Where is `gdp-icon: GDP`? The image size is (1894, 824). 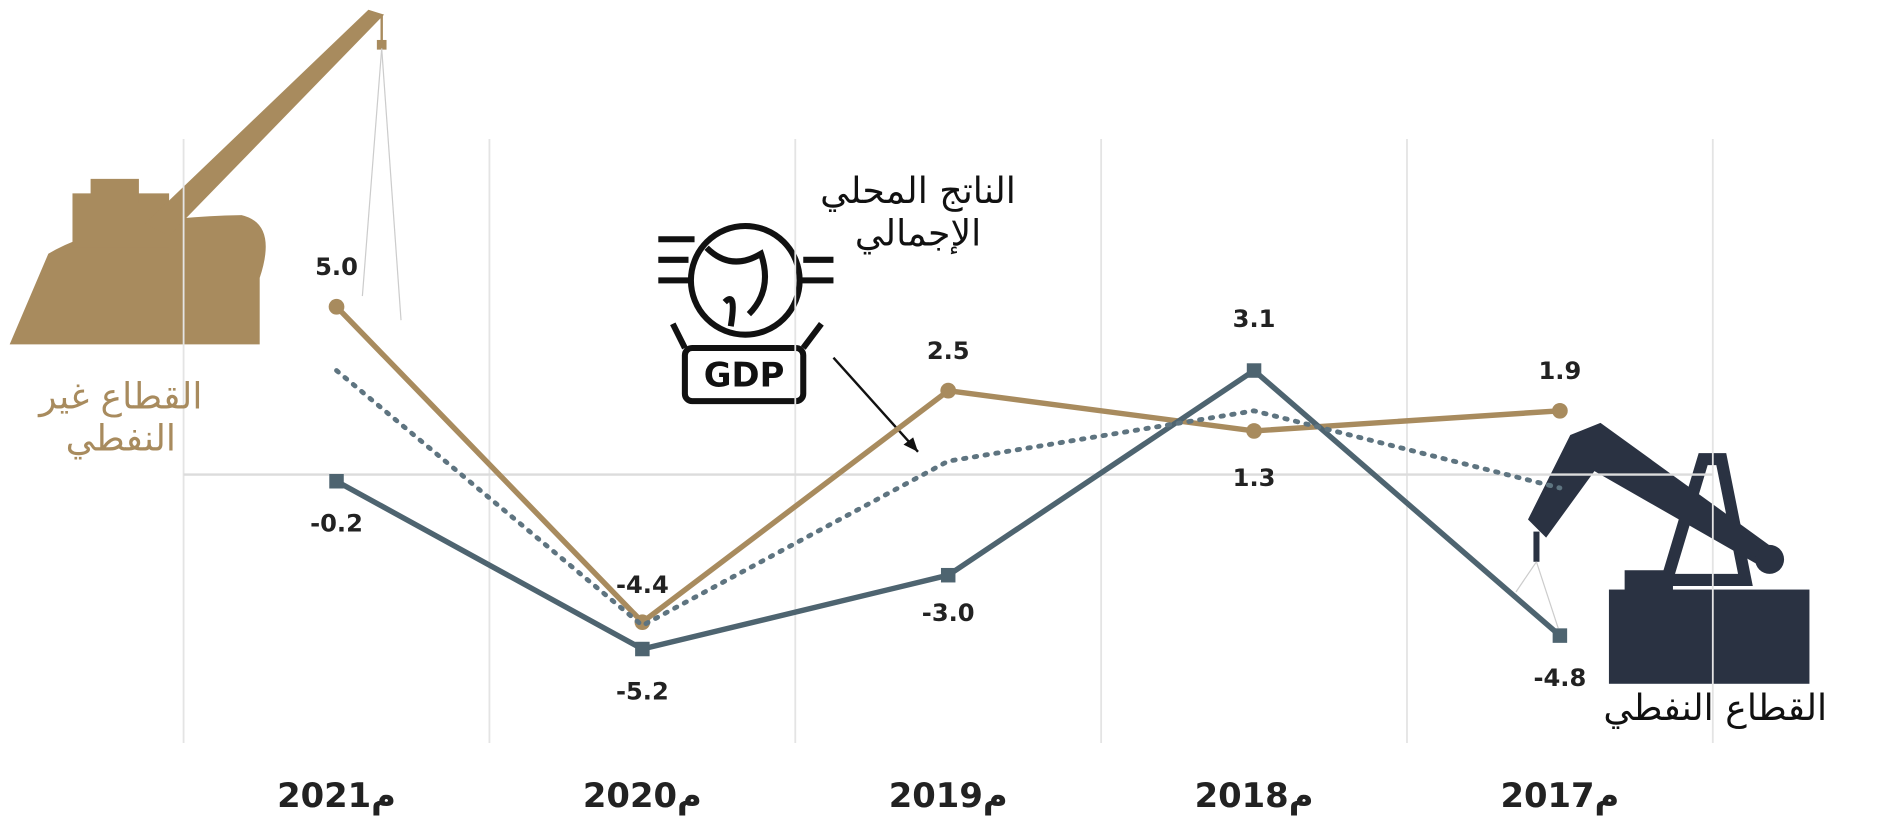
gdp-icon: GDP is located at coordinates (746, 313).